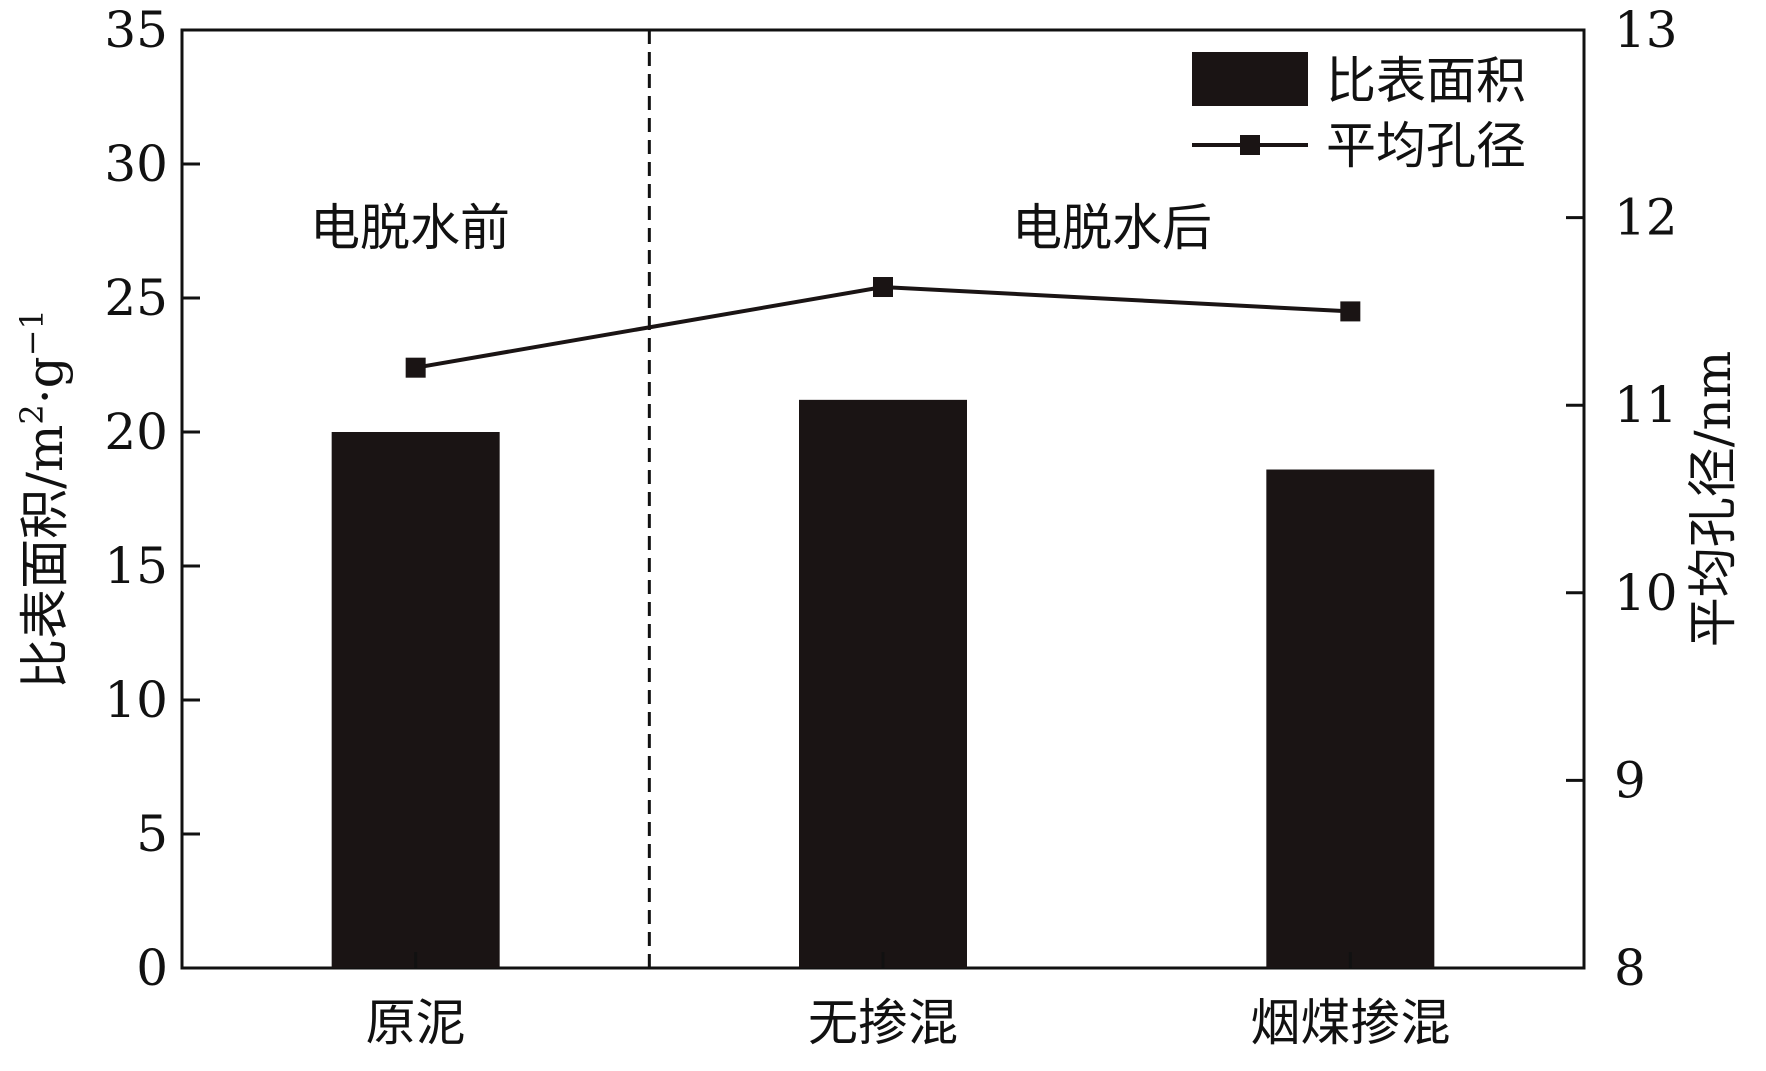 This screenshot has height=1071, width=1766. I want to click on legend-bar-swatch, so click(1250, 79).